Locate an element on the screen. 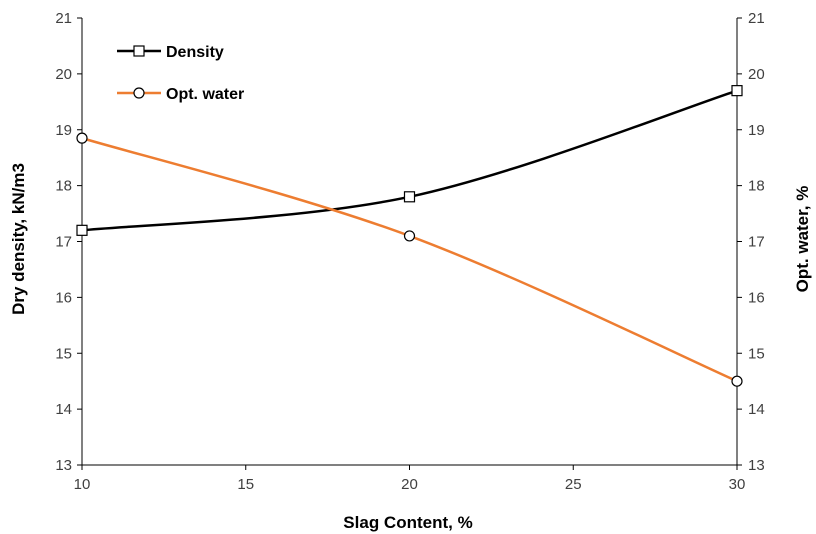 Image resolution: width=816 pixels, height=534 pixels. x-tick-labels: 10 15 20 25 30 is located at coordinates (410, 484).